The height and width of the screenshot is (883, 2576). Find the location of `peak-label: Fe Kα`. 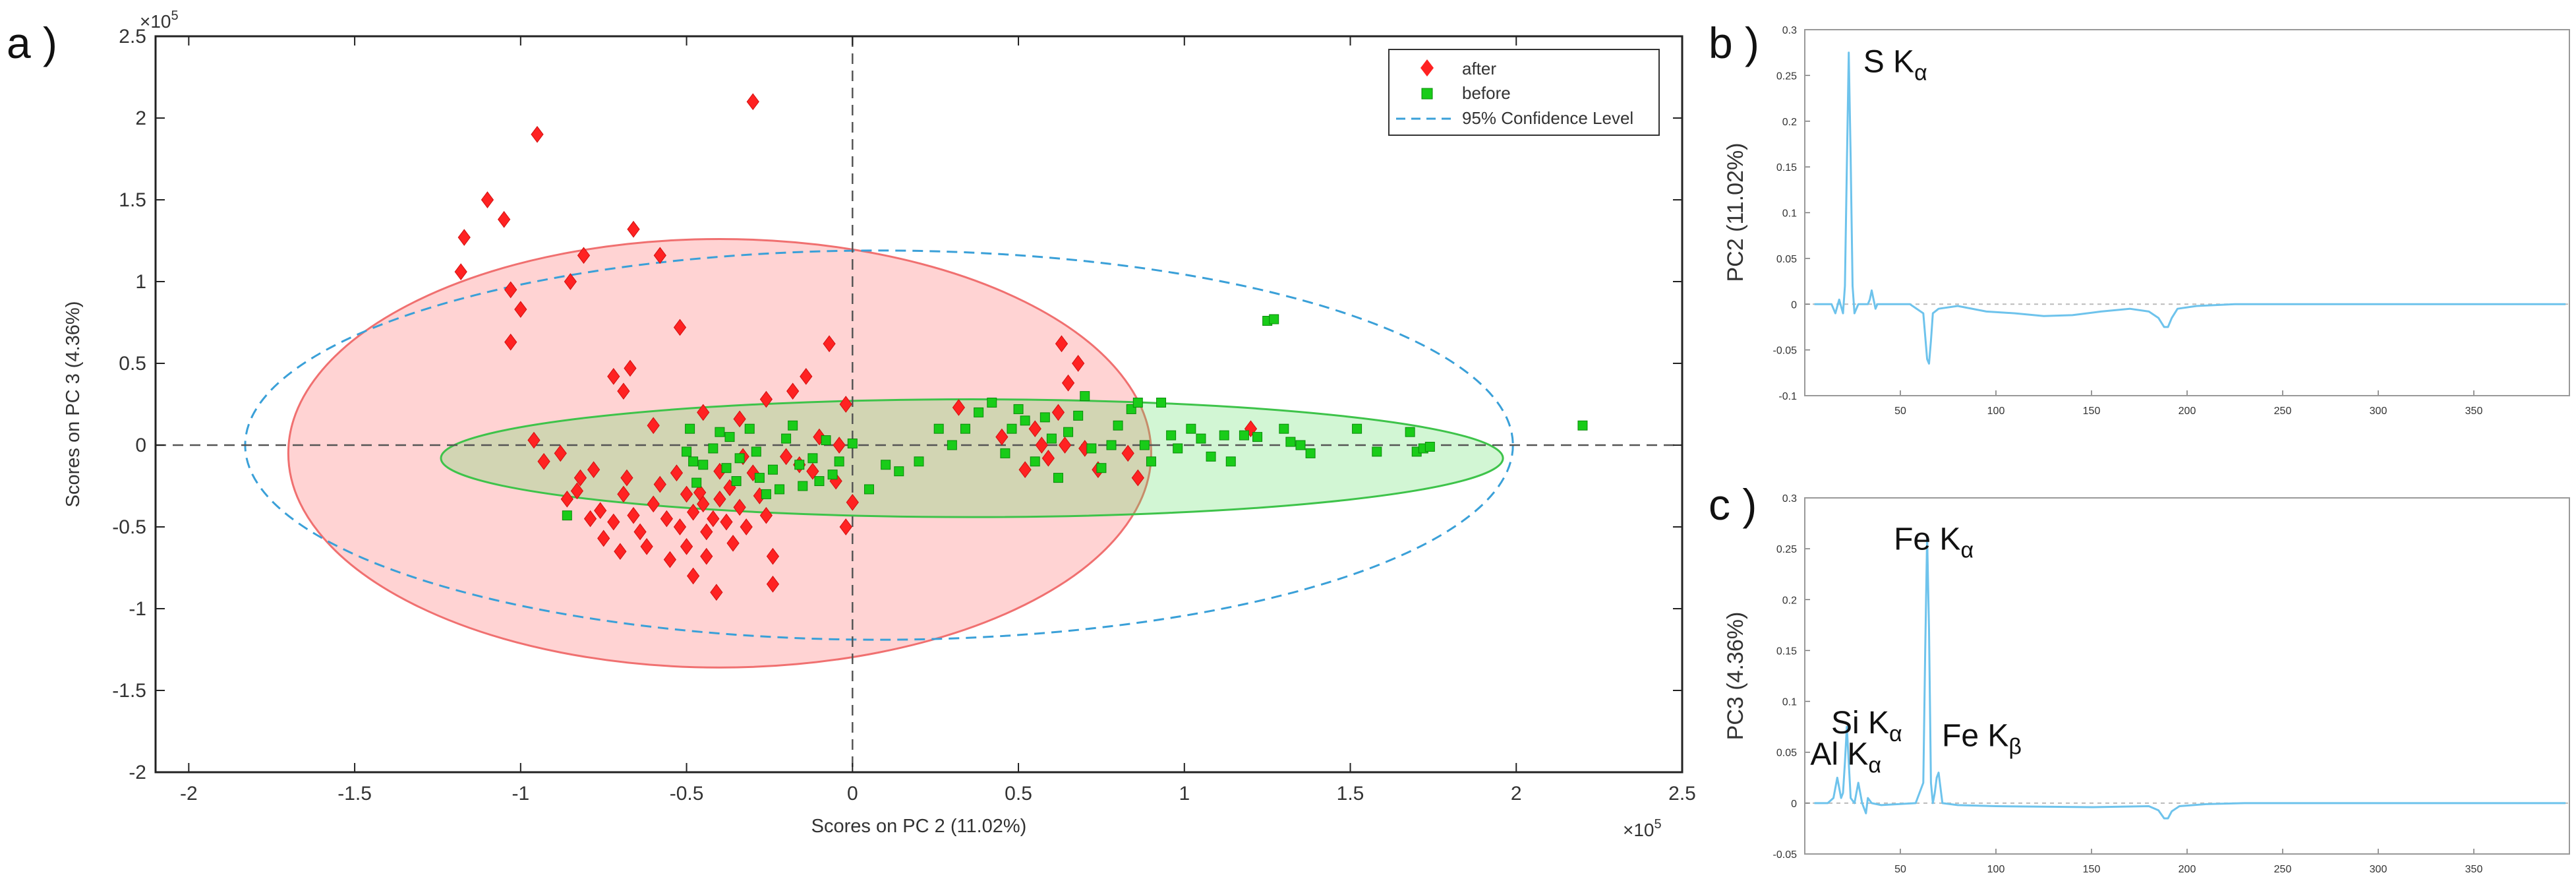

peak-label: Fe Kα is located at coordinates (1934, 542).